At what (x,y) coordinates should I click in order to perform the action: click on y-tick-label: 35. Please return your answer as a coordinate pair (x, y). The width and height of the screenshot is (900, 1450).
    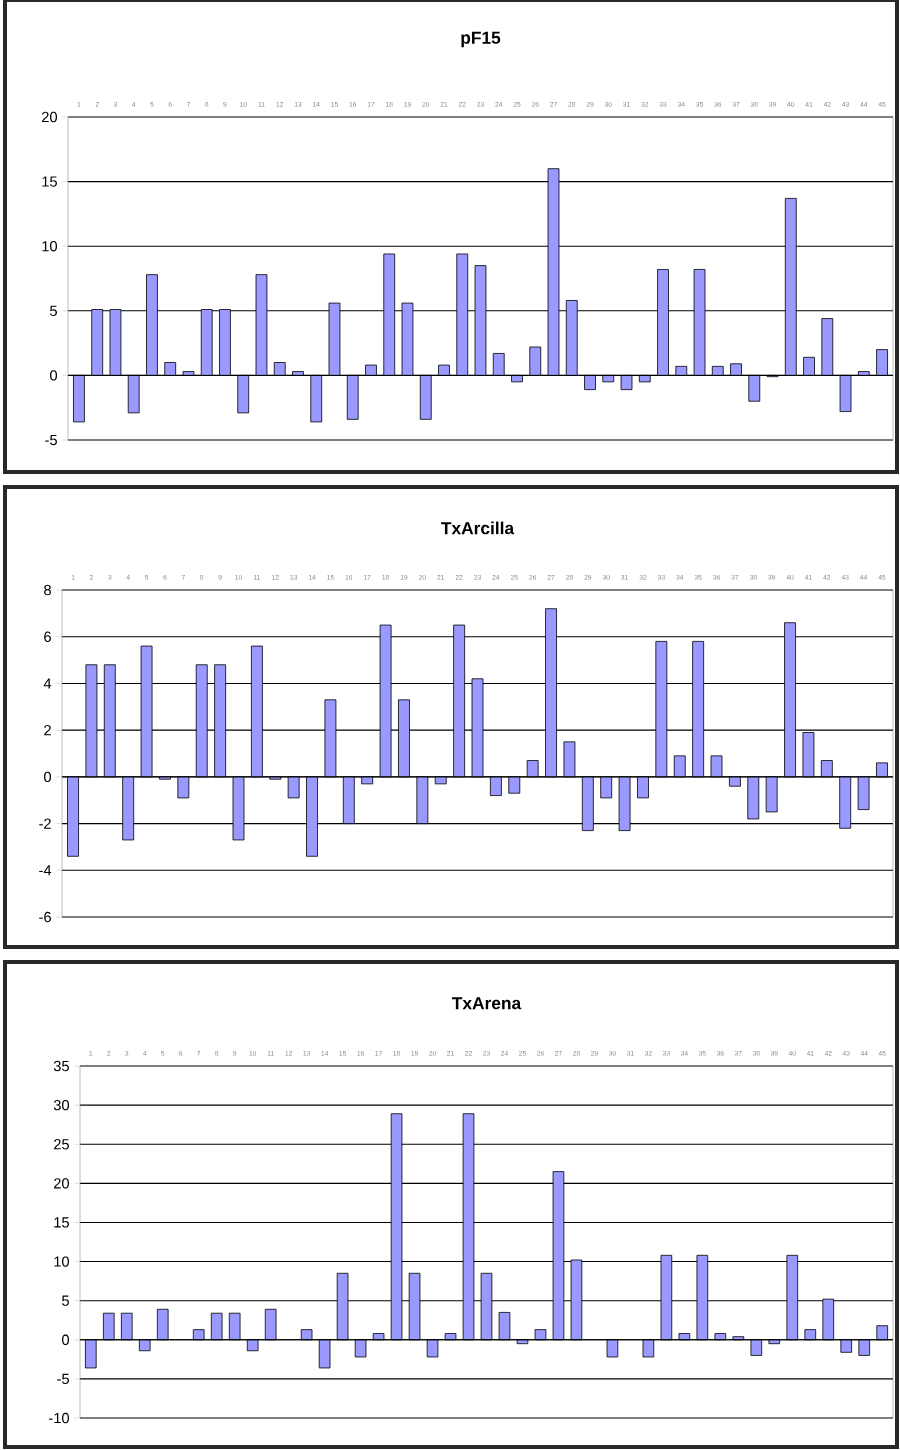
    Looking at the image, I should click on (61, 1066).